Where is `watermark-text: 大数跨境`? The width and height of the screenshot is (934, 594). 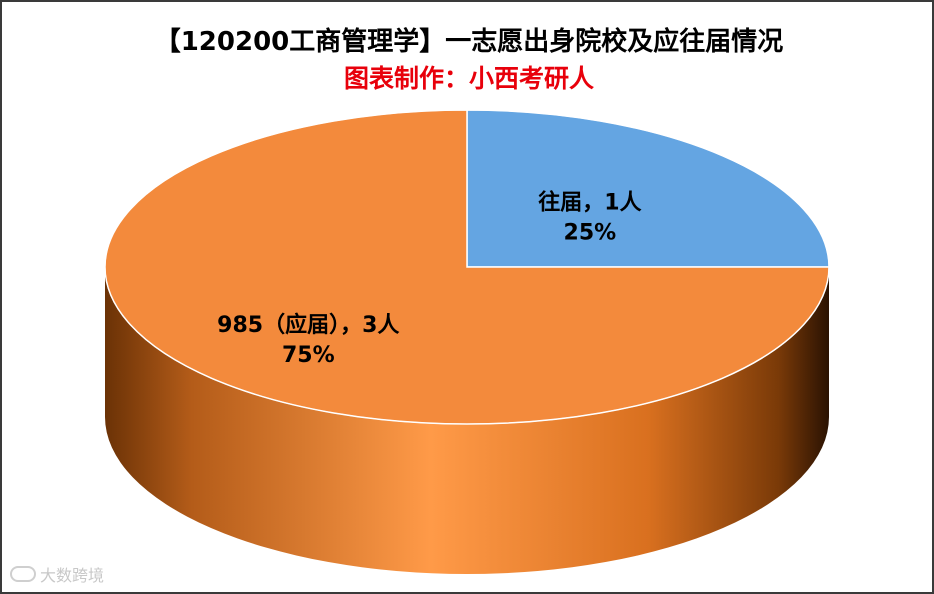 watermark-text: 大数跨境 is located at coordinates (72, 575).